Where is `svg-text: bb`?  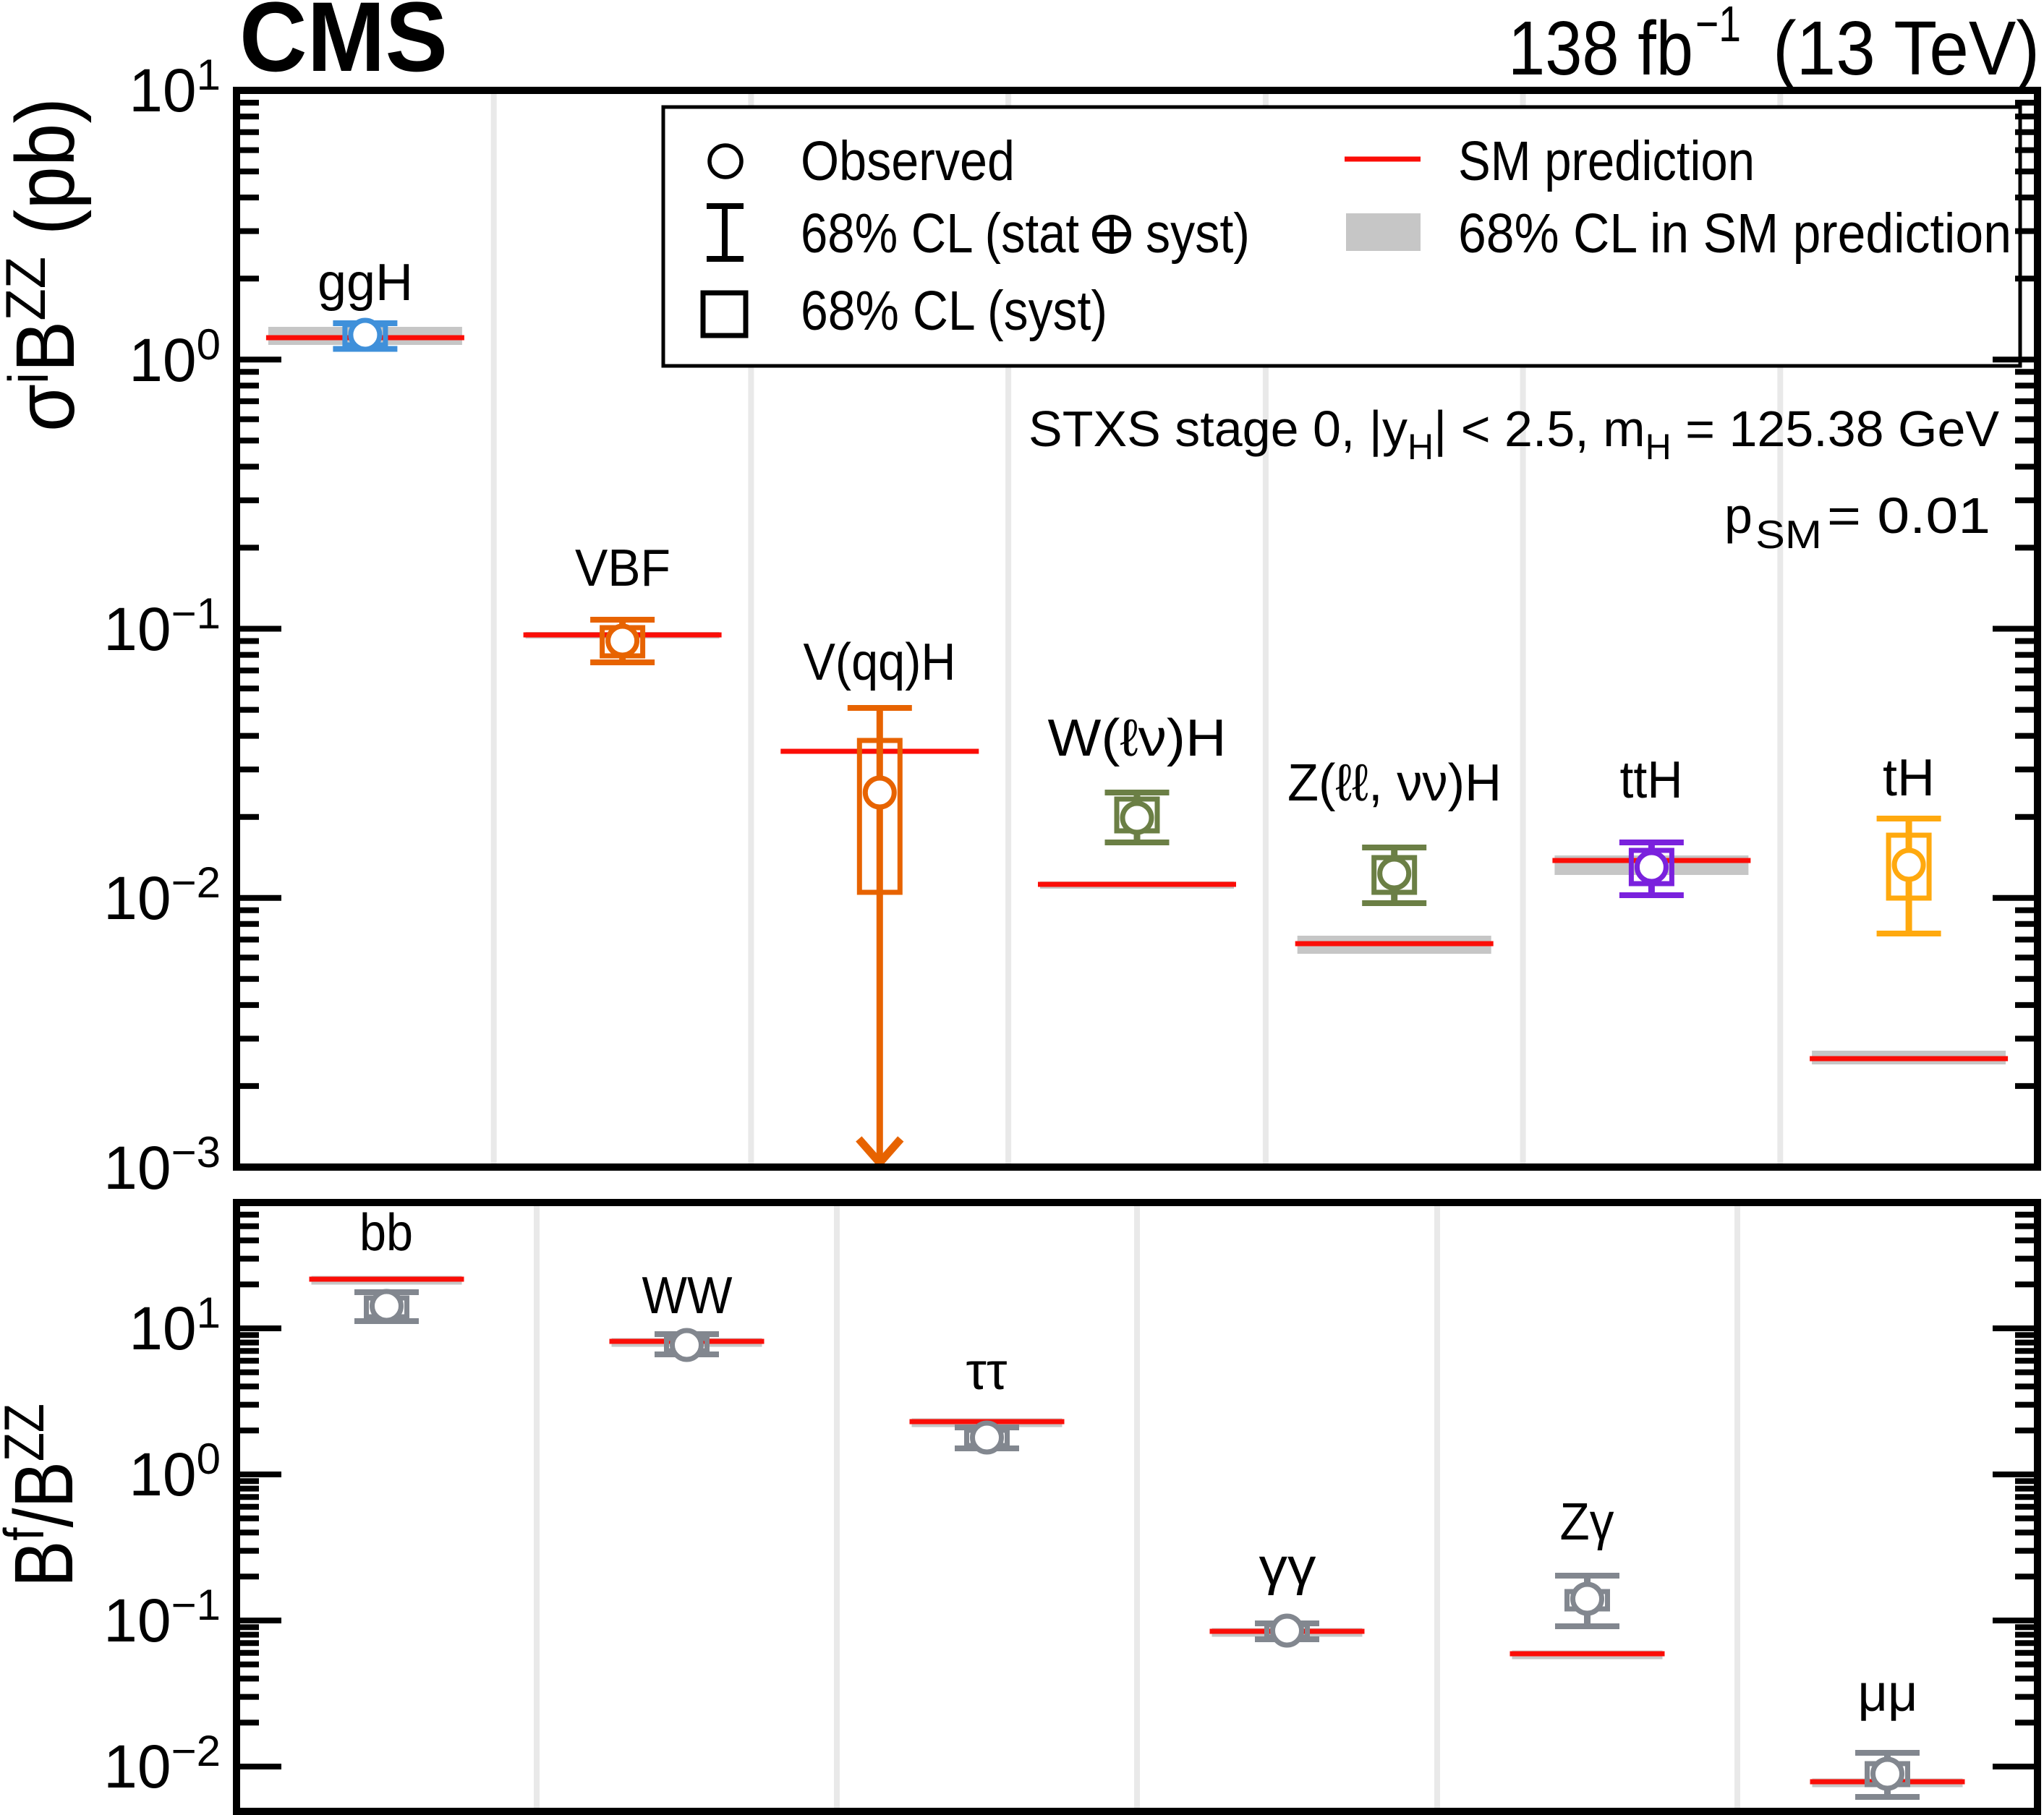 svg-text: bb is located at coordinates (386, 1233).